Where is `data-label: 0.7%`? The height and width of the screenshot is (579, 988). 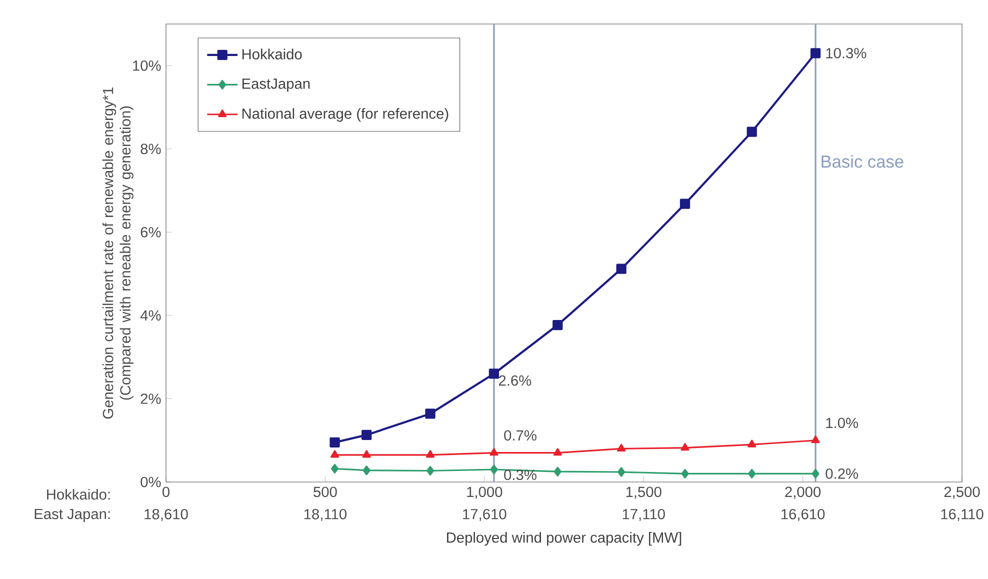
data-label: 0.7% is located at coordinates (520, 435).